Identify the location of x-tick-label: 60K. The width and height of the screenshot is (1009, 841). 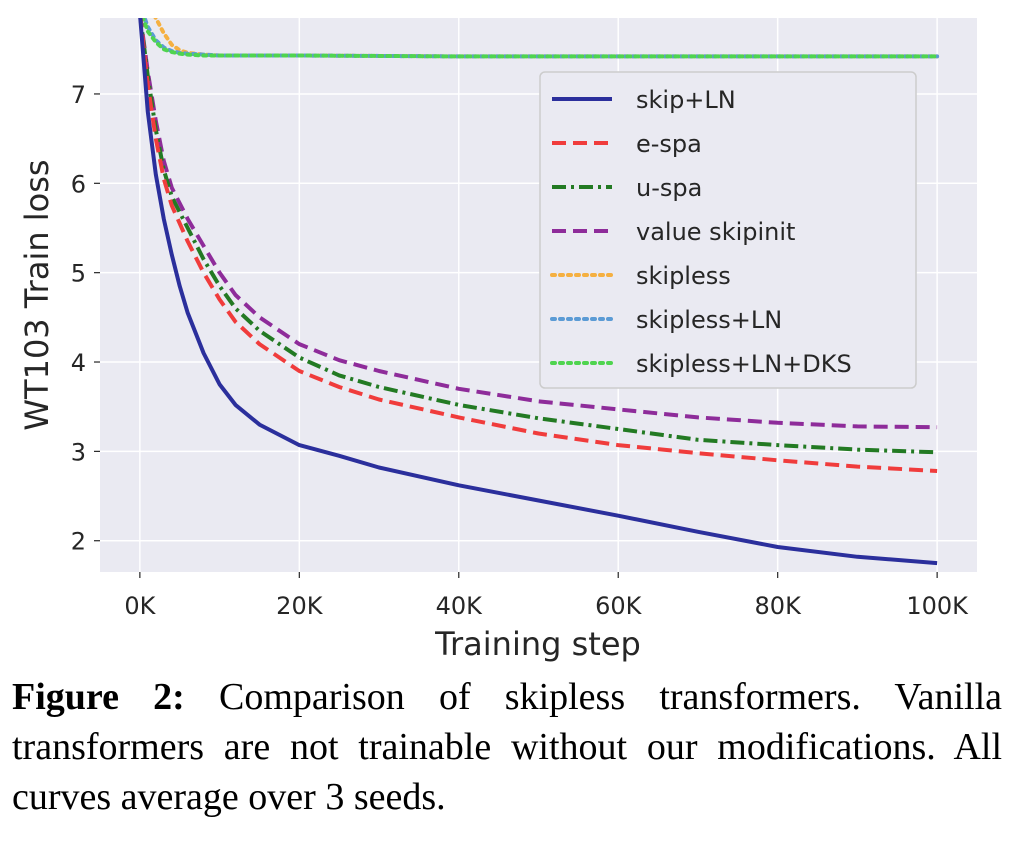
(619, 606).